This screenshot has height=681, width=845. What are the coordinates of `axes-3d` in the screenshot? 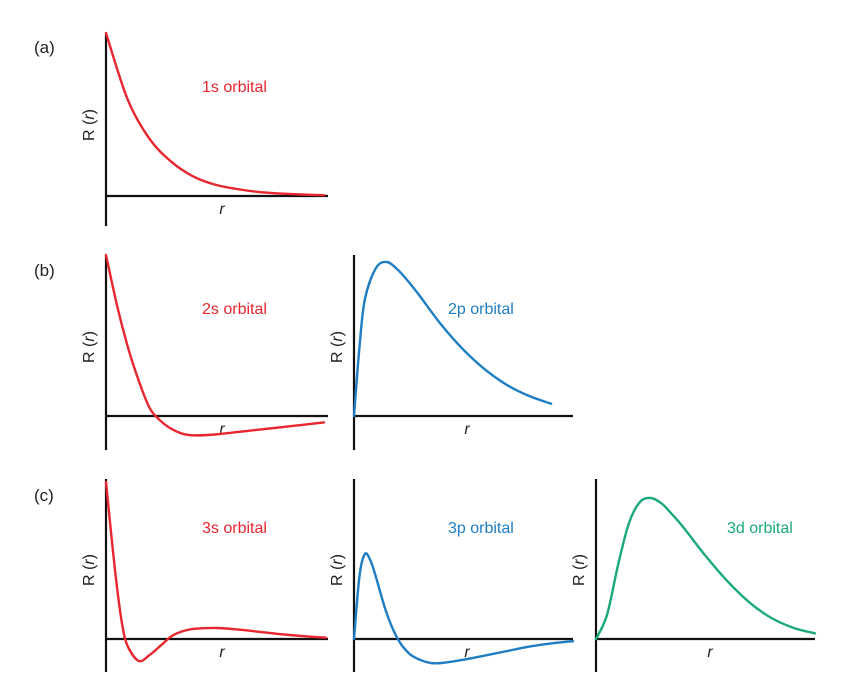 It's located at (704, 575).